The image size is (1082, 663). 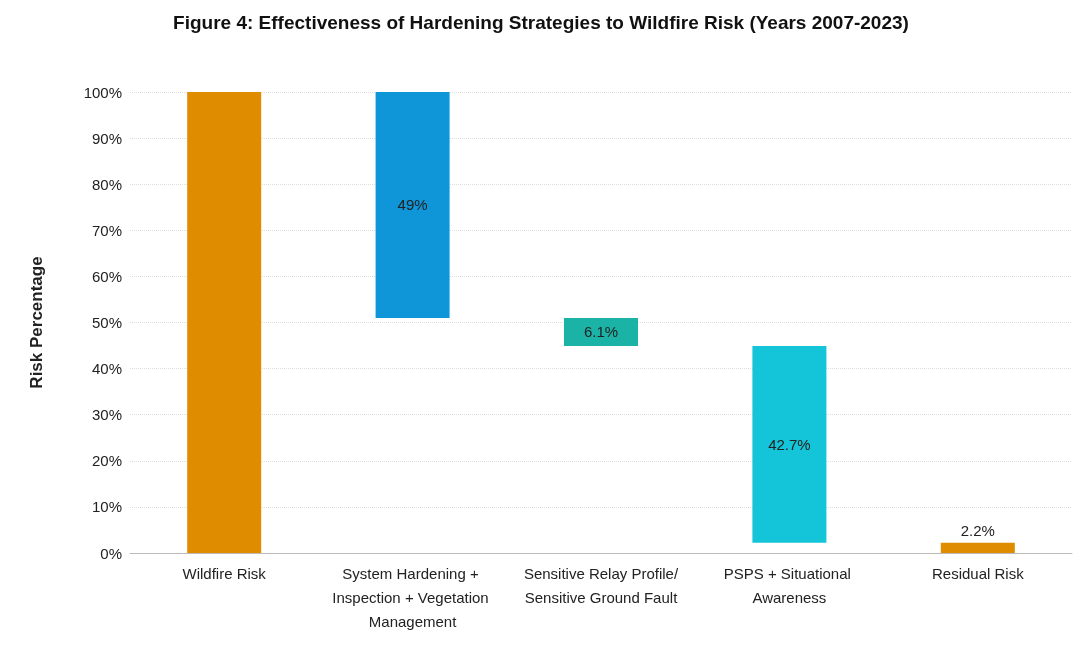 What do you see at coordinates (224, 573) in the screenshot?
I see `x-tick-label: Wildfire Risk` at bounding box center [224, 573].